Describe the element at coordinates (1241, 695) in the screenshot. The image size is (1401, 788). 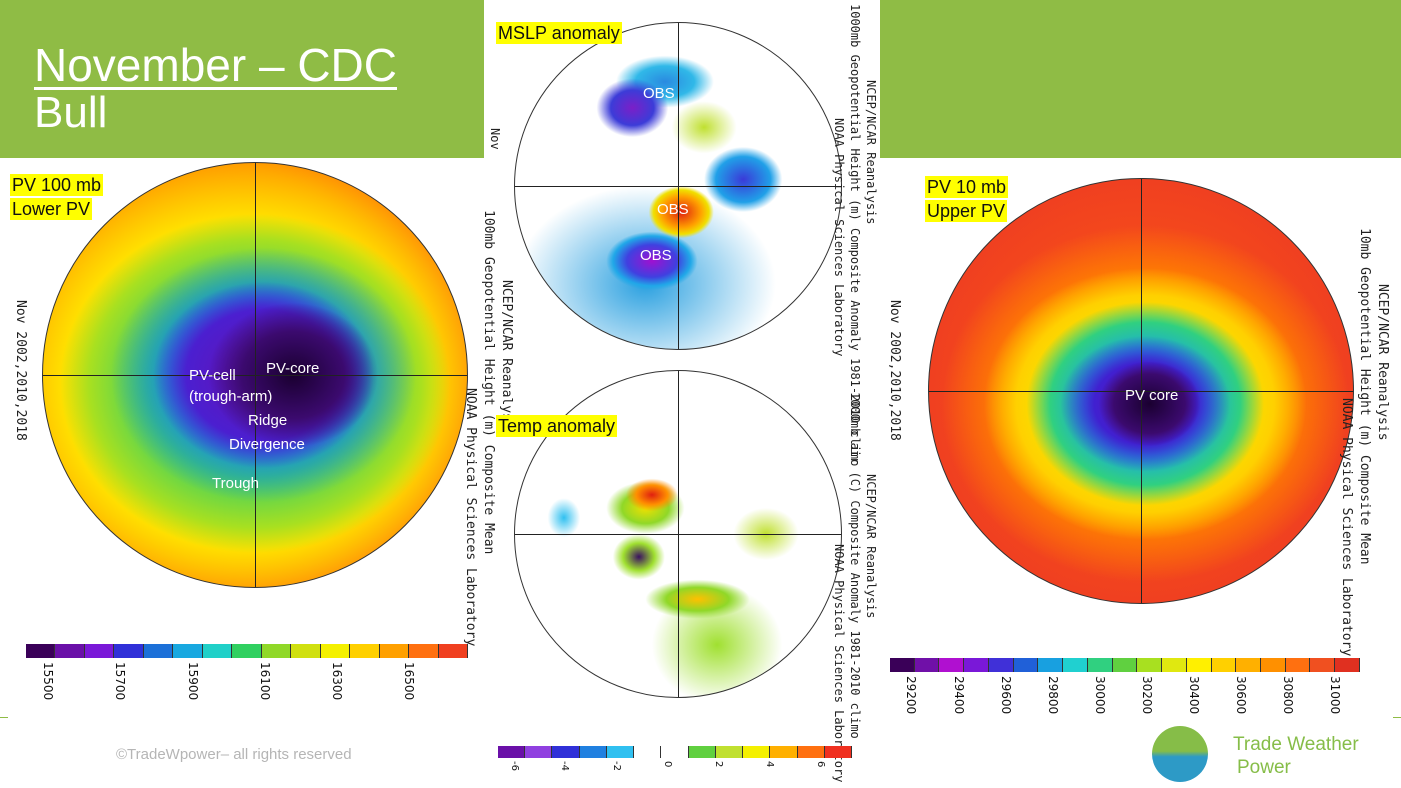
I see `right-tick-7: 30600` at that location.